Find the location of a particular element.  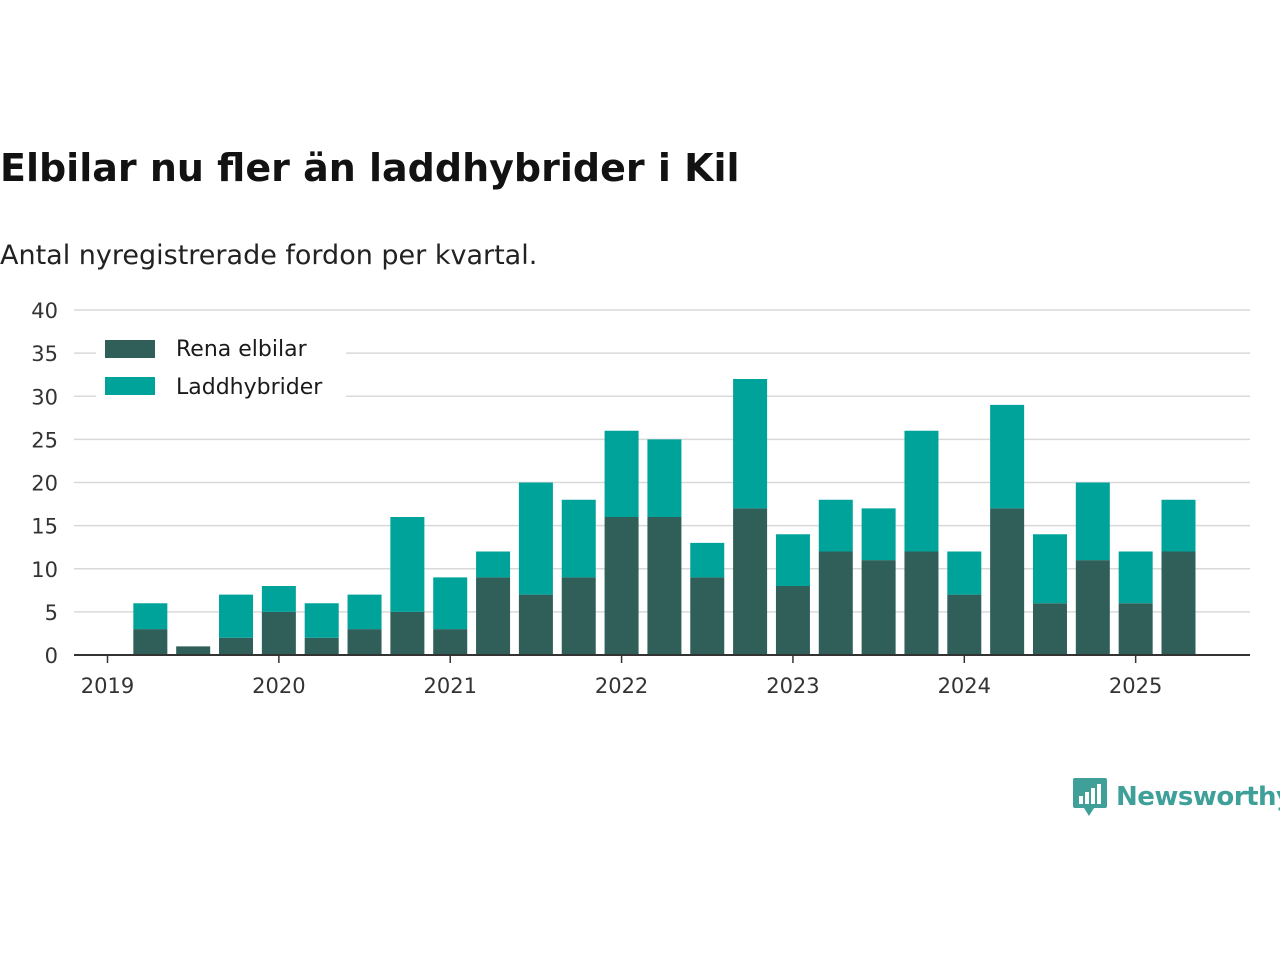

x-tick-label: 2025 is located at coordinates (1135, 686).